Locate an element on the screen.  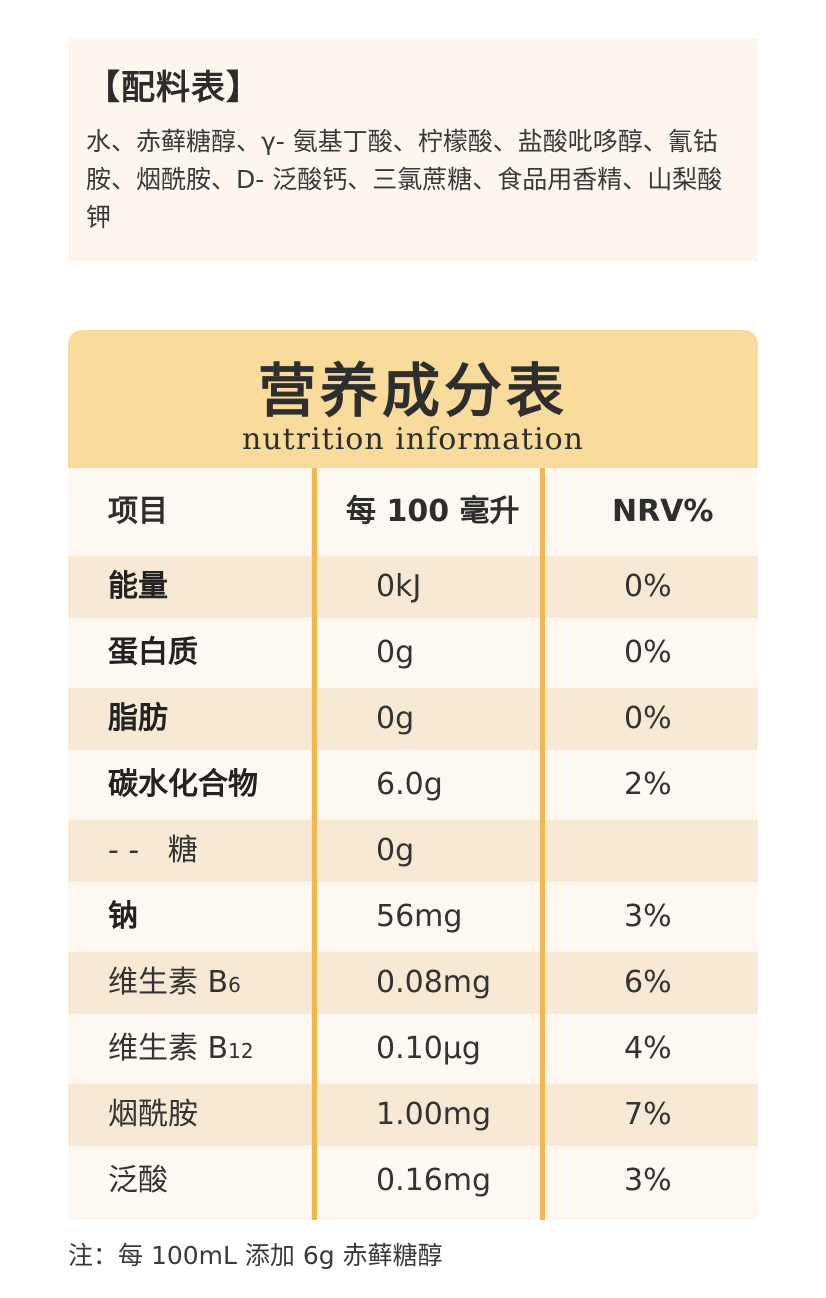
table-row: 维生素 B12 0.10μg 4% is located at coordinates (413, 1049).